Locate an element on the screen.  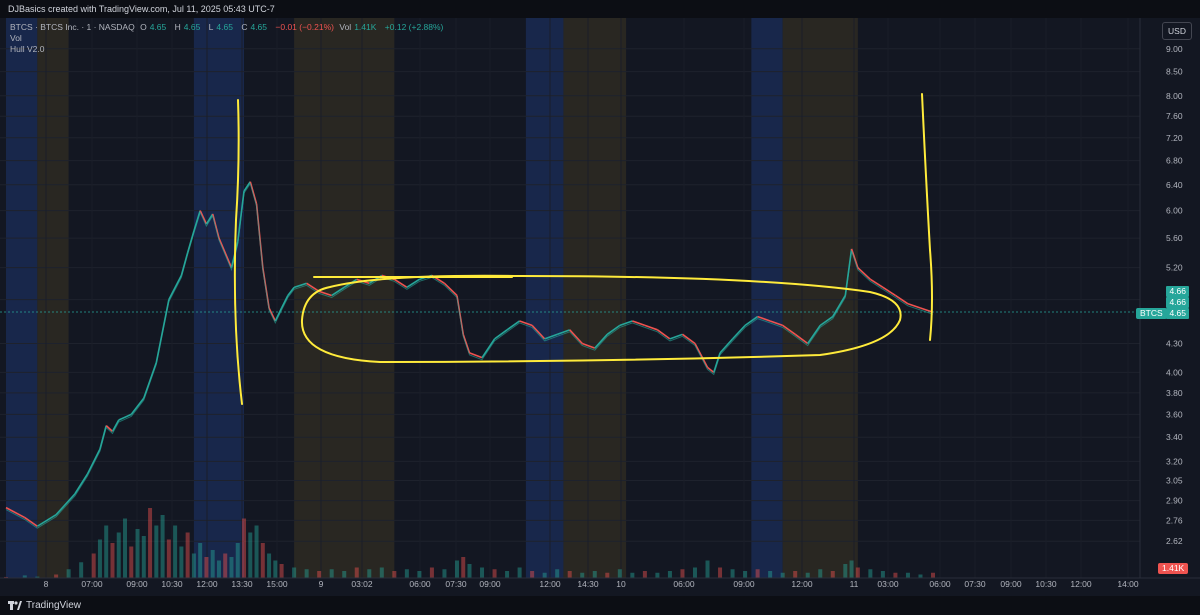
price-tick-label: 3.60 is located at coordinates (1174, 414).